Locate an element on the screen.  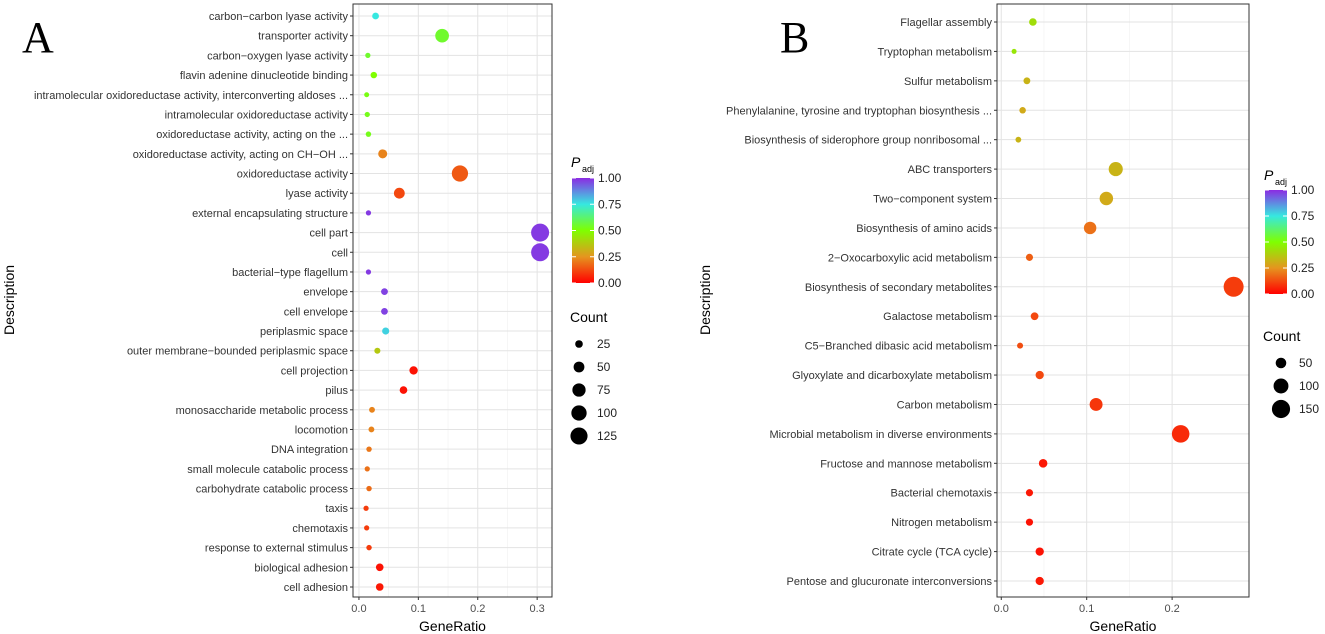
color-legend-subscript-b: adj is located at coordinates (1281, 182).